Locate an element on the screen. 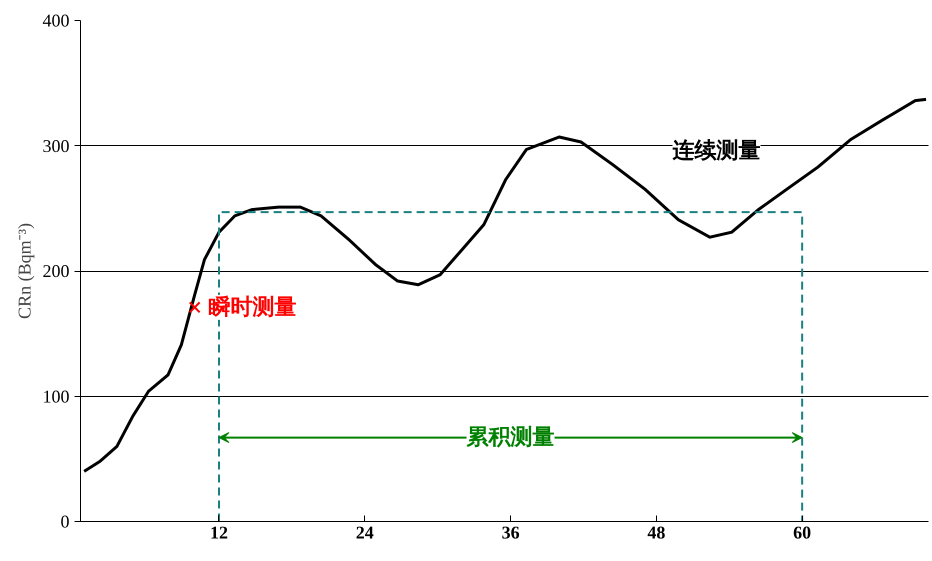  x-tick-label: 48 is located at coordinates (656, 532).